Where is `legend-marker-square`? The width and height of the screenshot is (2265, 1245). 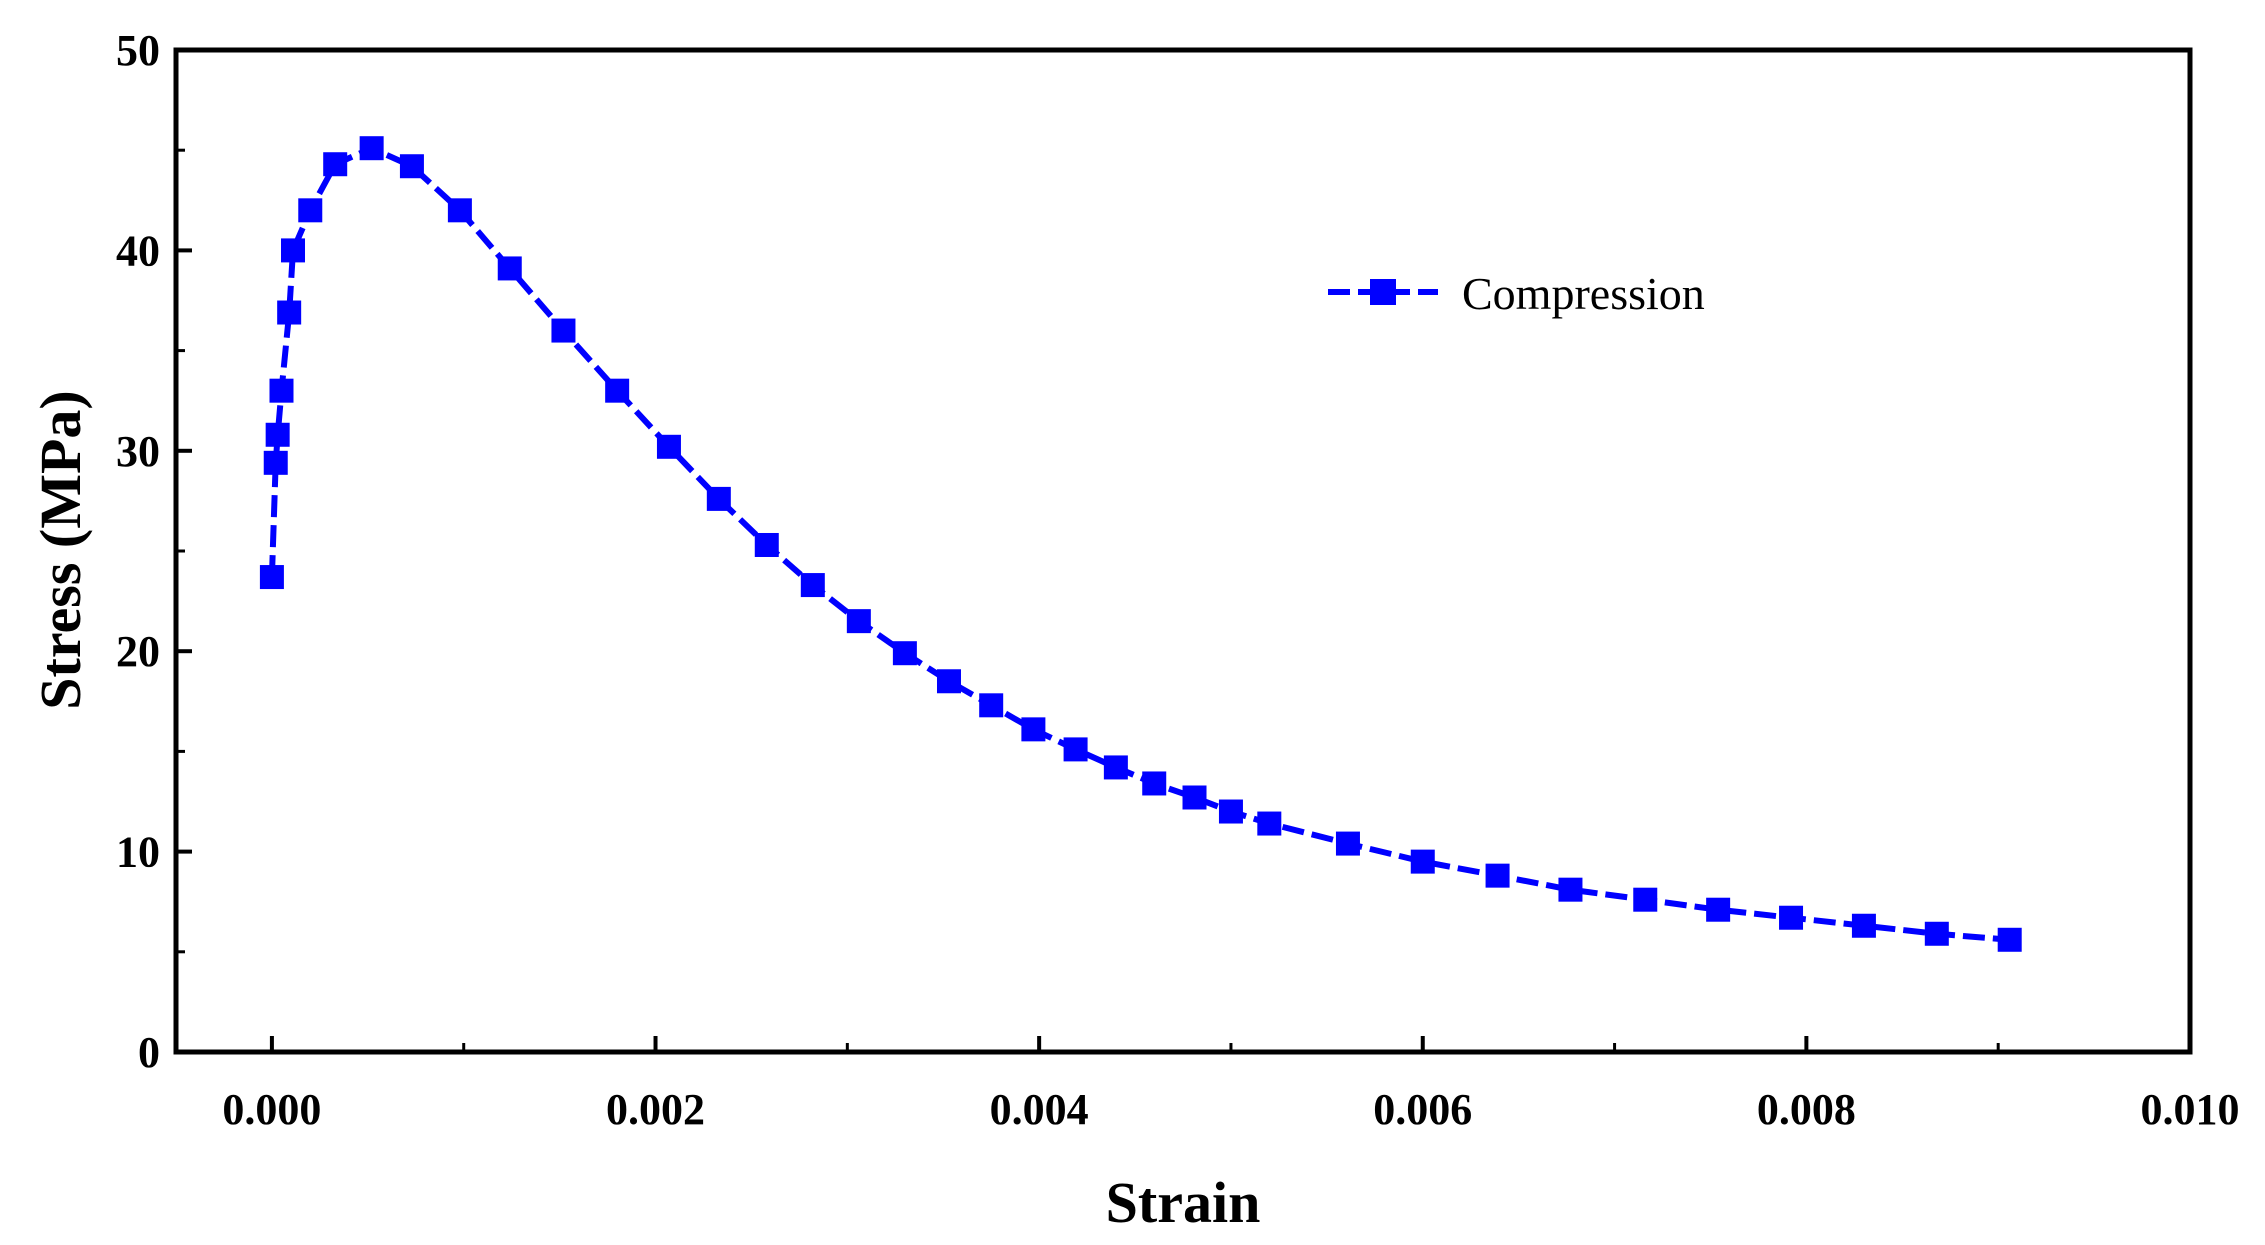 legend-marker-square is located at coordinates (1383, 292).